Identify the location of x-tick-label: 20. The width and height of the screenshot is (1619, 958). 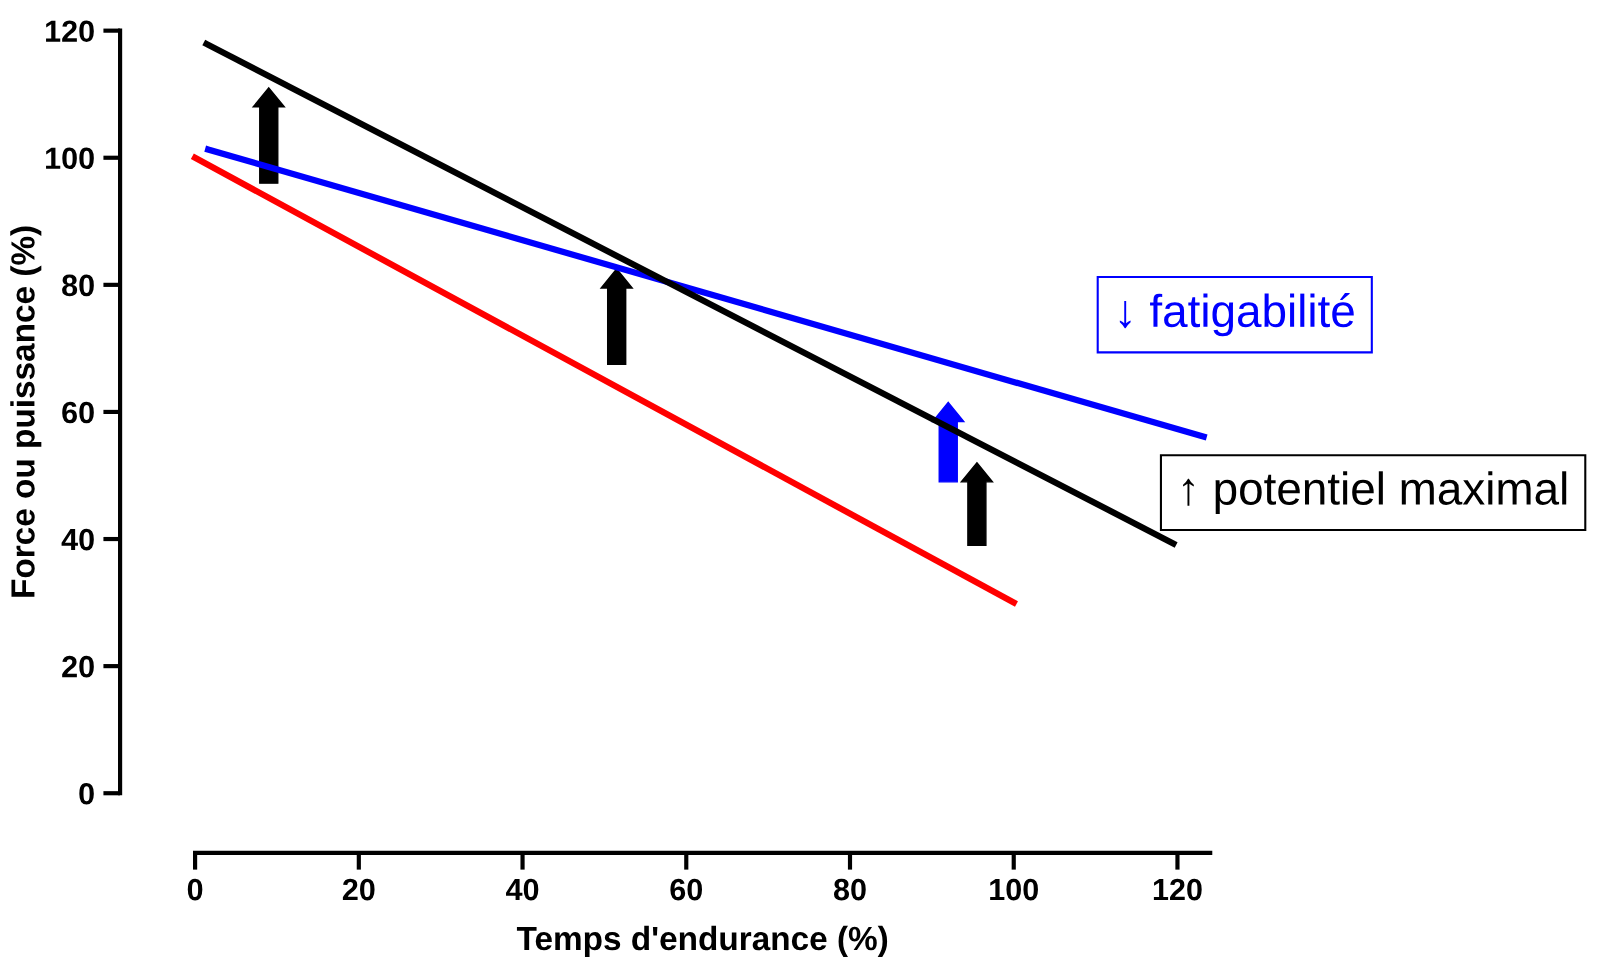
(358, 889).